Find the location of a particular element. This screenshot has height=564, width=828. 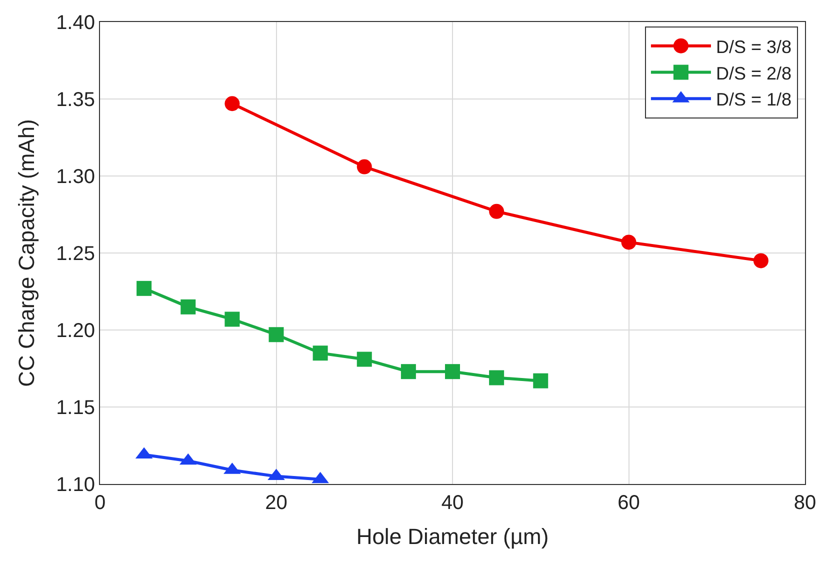

x-tick-label: 20 is located at coordinates (276, 503).